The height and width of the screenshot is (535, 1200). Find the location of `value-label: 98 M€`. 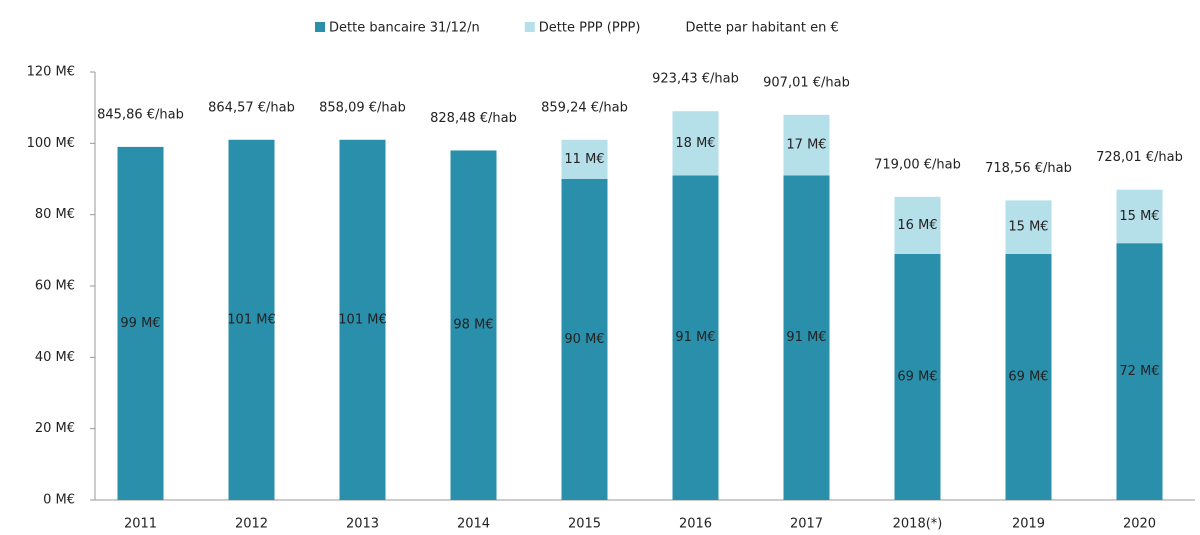

value-label: 98 M€ is located at coordinates (473, 325).